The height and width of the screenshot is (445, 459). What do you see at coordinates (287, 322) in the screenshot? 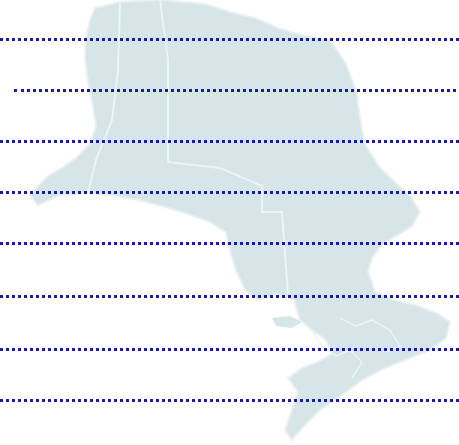
I see `island` at bounding box center [287, 322].